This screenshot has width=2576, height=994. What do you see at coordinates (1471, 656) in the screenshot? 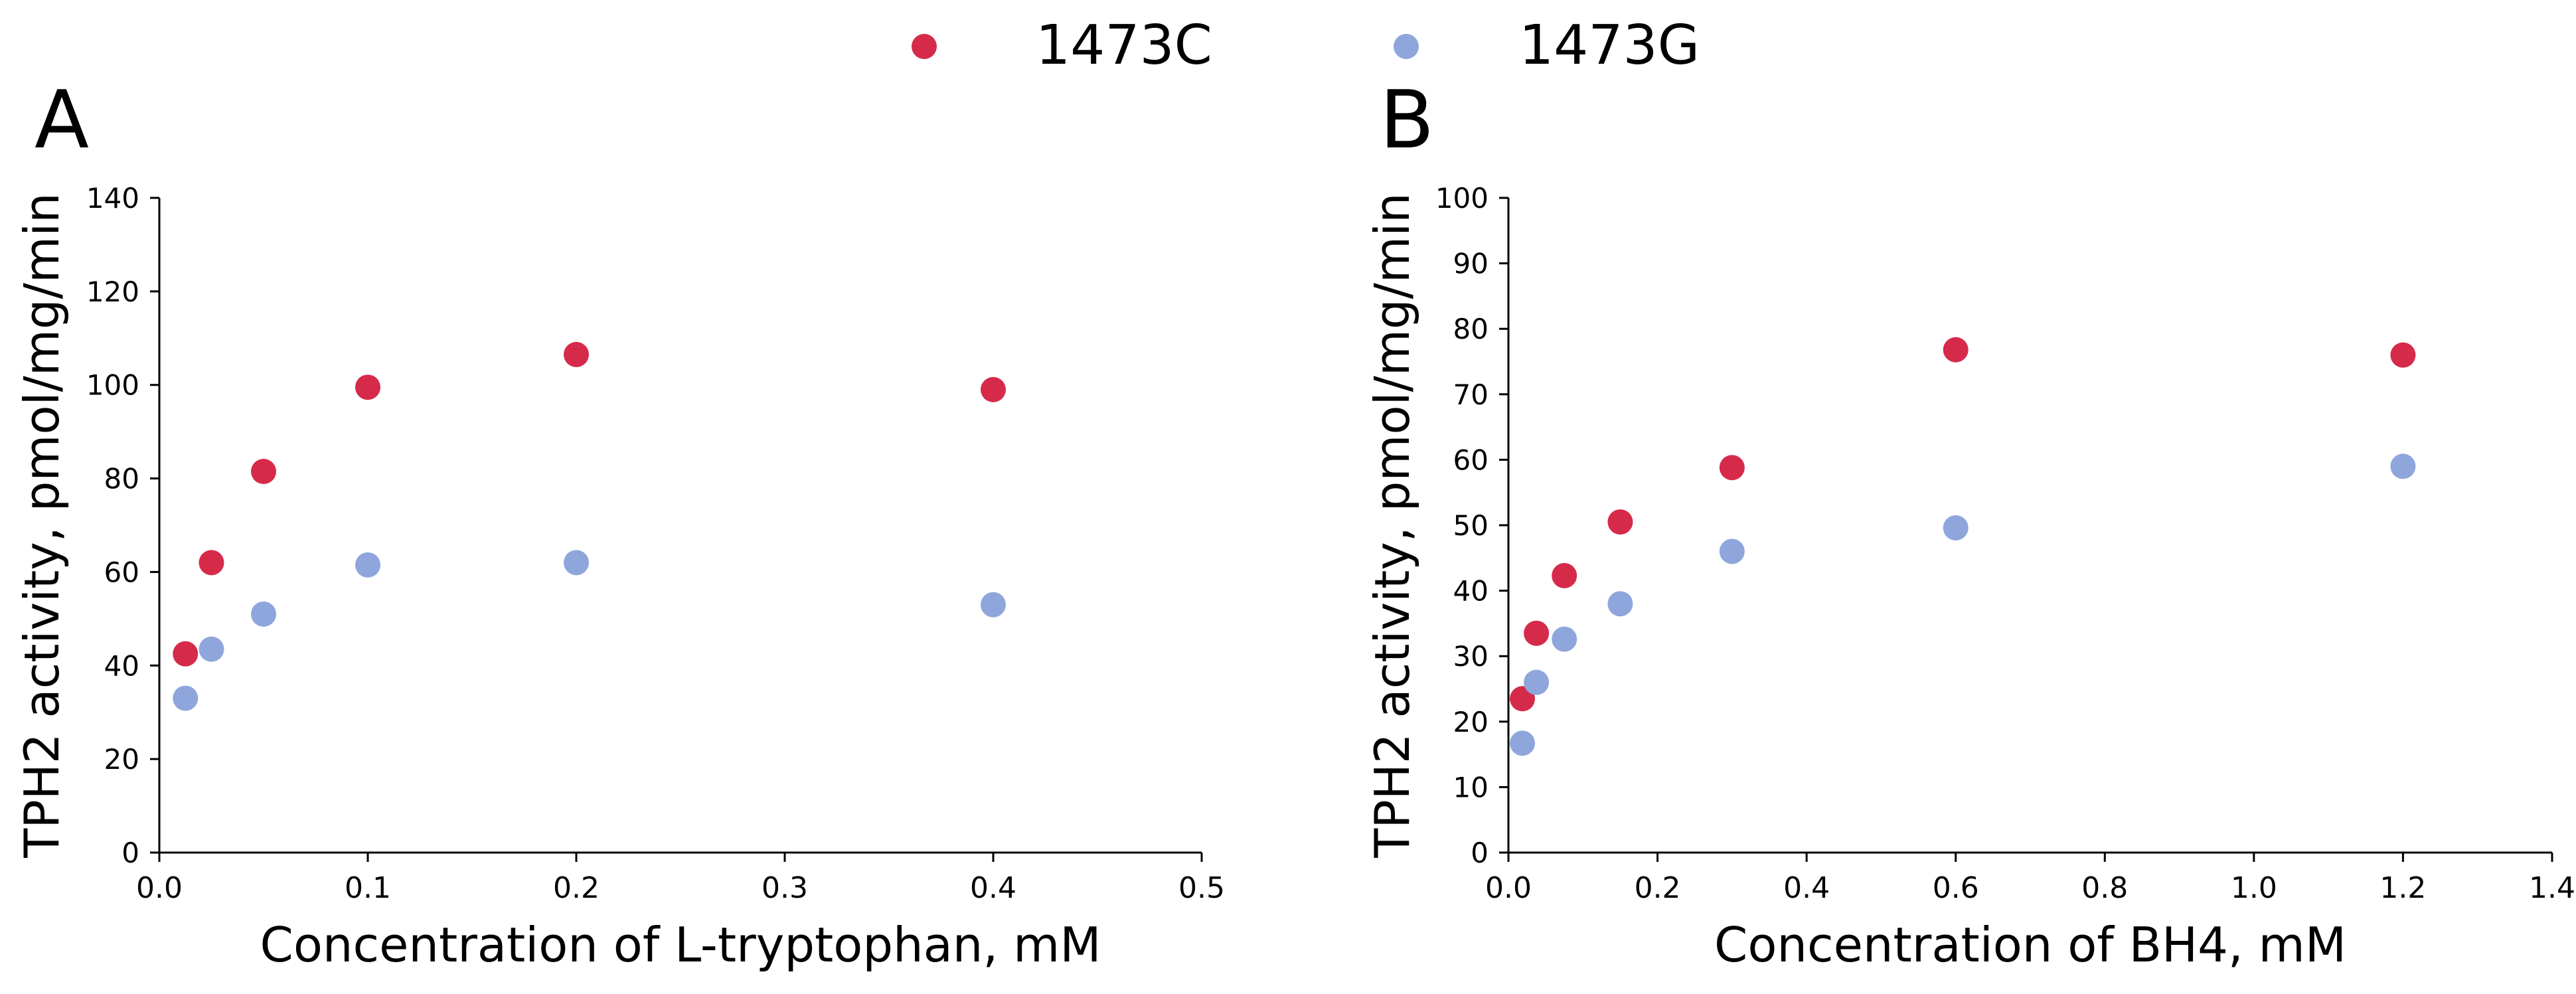
I see `y-tick-label: 30` at bounding box center [1471, 656].